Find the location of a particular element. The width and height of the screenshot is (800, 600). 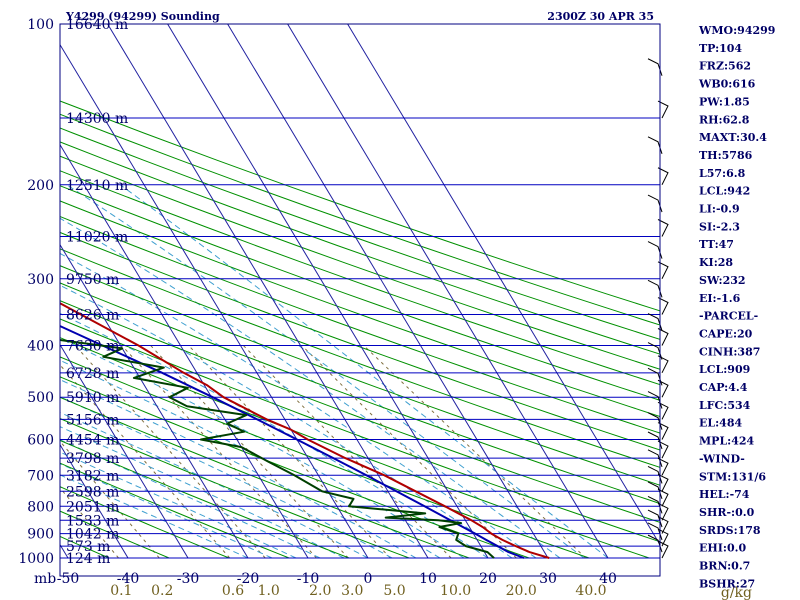

height-label: 9750 m is located at coordinates (92, 280).